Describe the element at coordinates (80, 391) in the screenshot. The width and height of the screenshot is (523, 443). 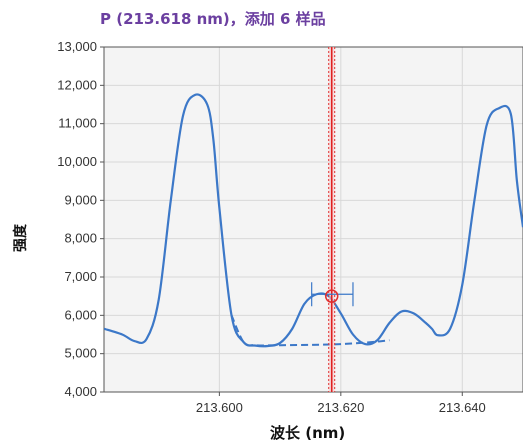
I see `y-tick-label: 4,000` at that location.